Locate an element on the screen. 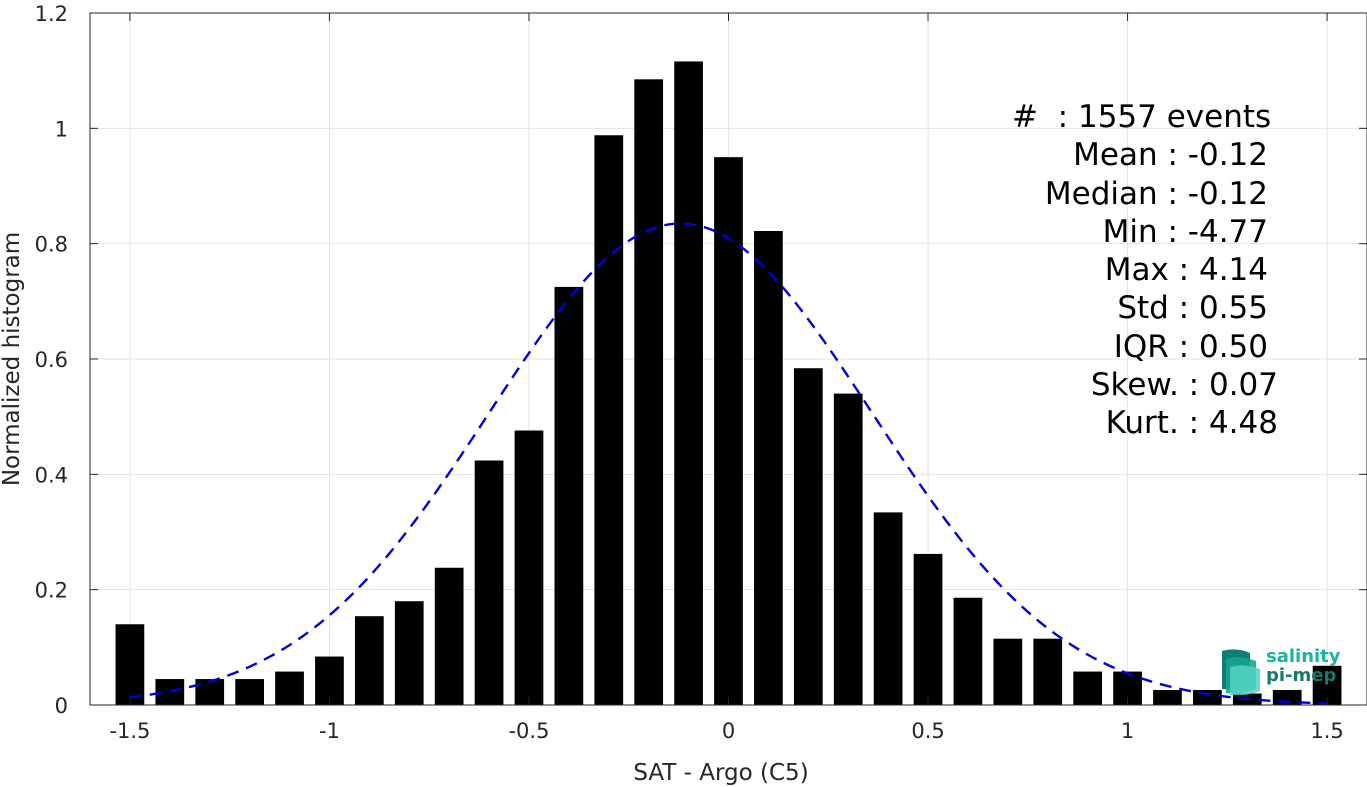 The width and height of the screenshot is (1367, 787). salinity-pimep-logo: salinity pi-mep is located at coordinates (1281, 670).